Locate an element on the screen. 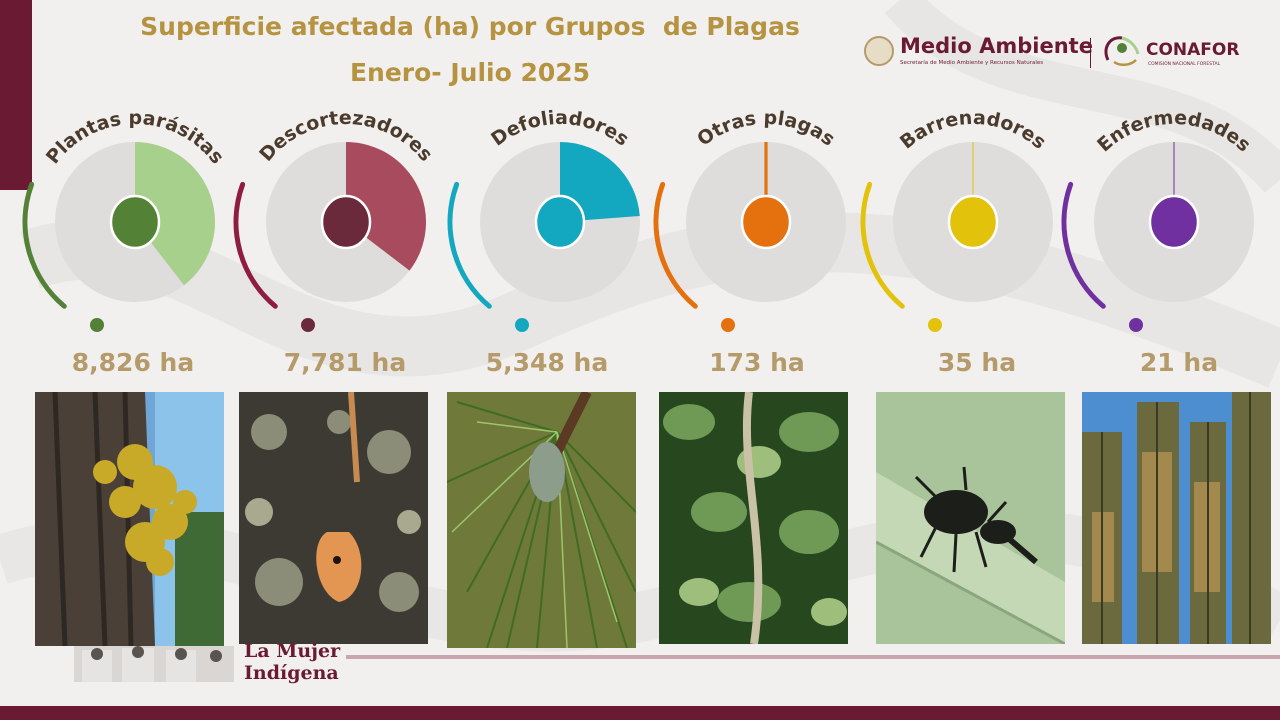 The width and height of the screenshot is (1280, 720). group-plantas-parasitas: Plantas parásitas is located at coordinates (125, 219).